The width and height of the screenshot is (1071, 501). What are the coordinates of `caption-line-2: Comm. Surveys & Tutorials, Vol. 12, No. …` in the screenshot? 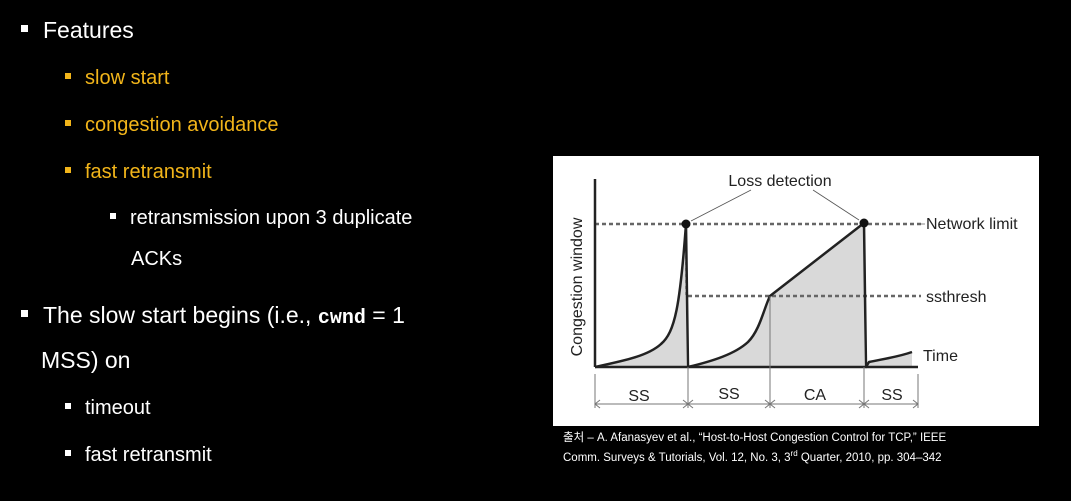 It's located at (754, 456).